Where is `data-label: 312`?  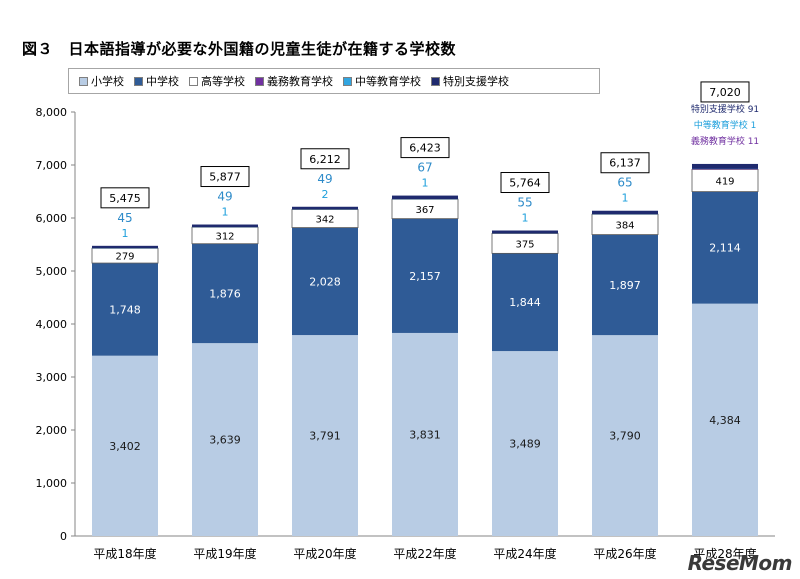
data-label: 312 is located at coordinates (224, 236).